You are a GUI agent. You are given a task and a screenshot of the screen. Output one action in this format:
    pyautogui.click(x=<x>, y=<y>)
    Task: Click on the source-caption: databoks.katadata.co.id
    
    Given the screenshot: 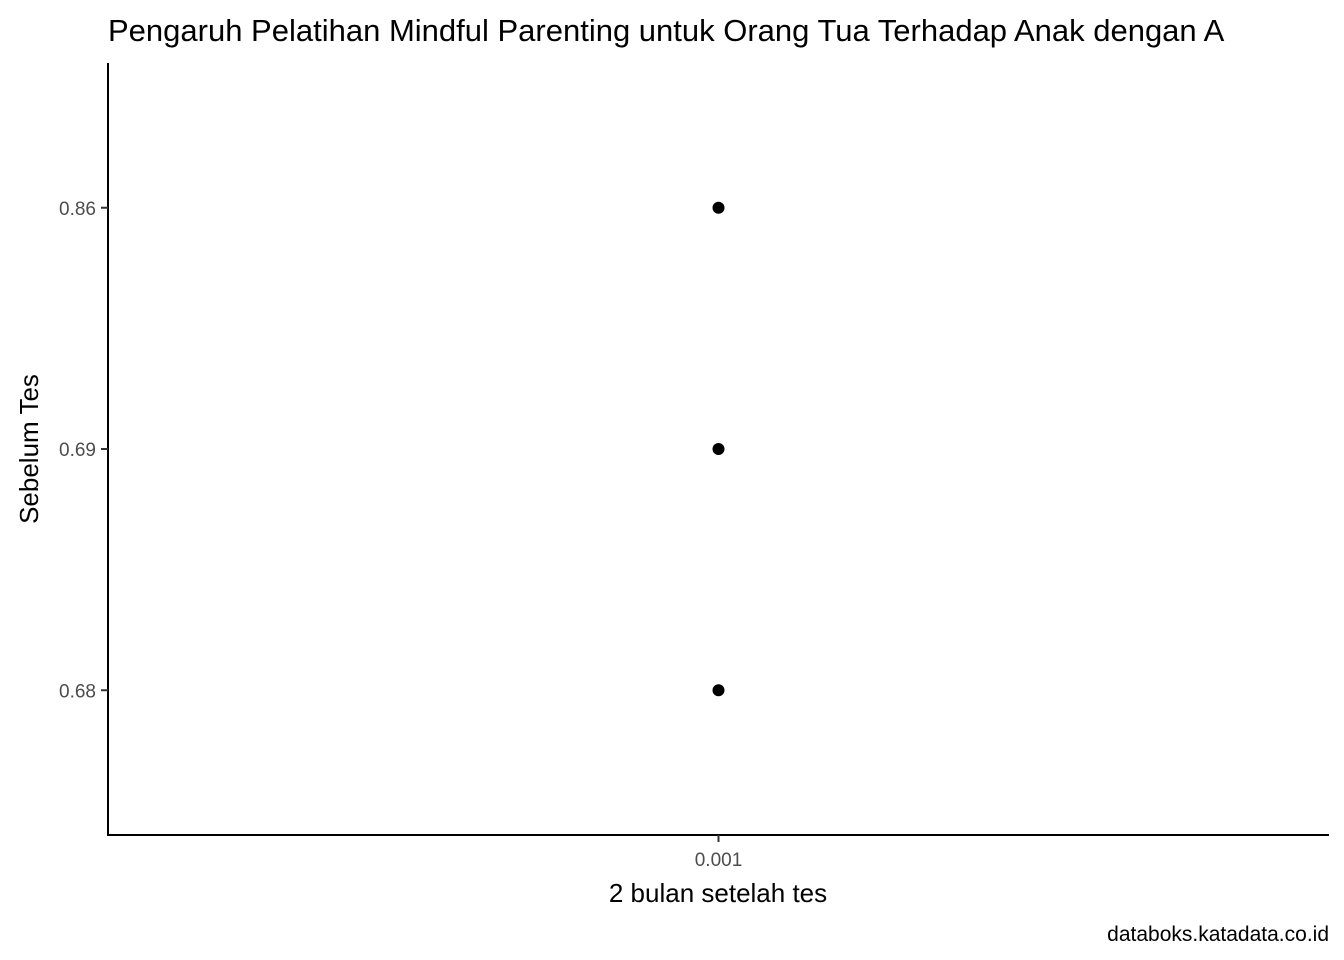 What is the action you would take?
    pyautogui.click(x=1218, y=934)
    